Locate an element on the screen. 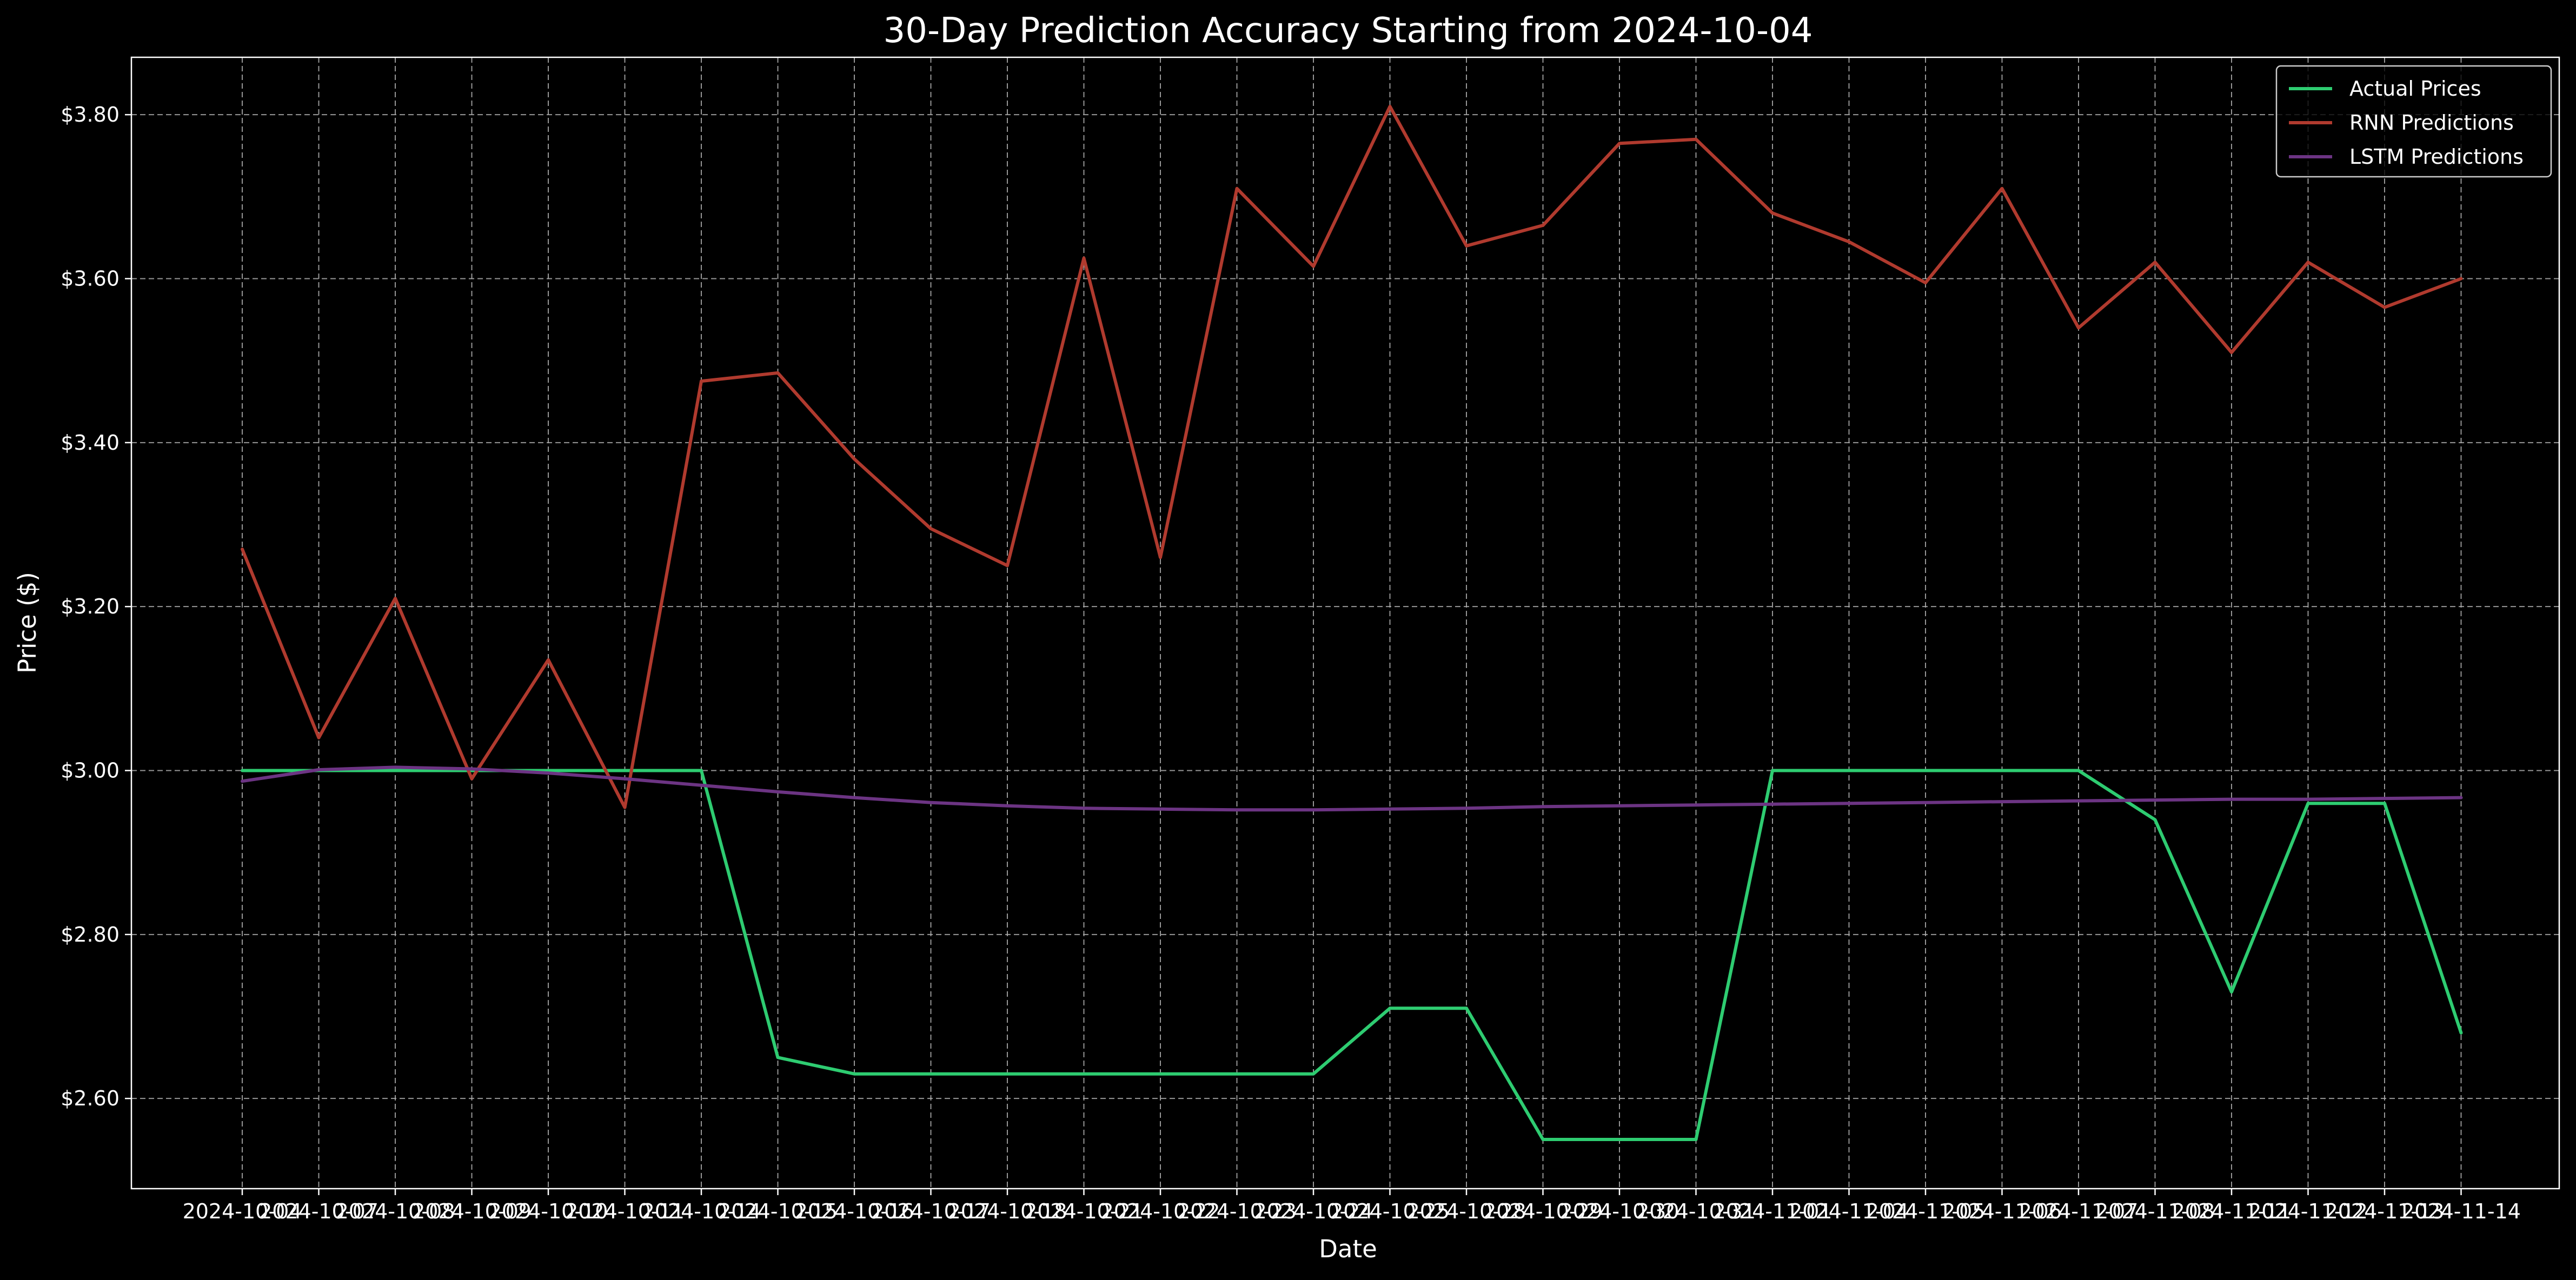  x-tick-label: 2024-10-23 is located at coordinates (1237, 1211).